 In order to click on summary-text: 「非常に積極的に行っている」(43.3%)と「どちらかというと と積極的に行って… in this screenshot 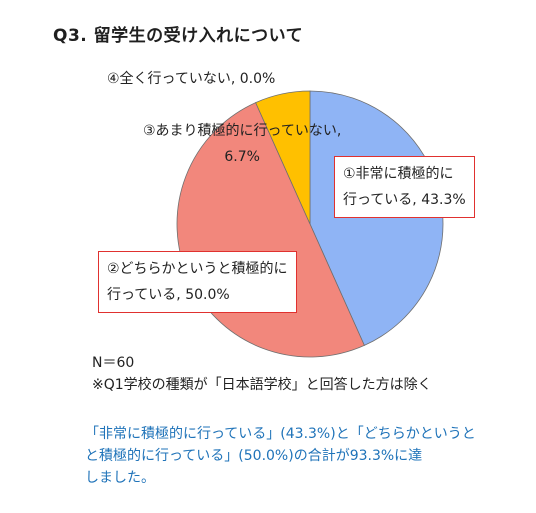, I will do `click(295, 456)`.